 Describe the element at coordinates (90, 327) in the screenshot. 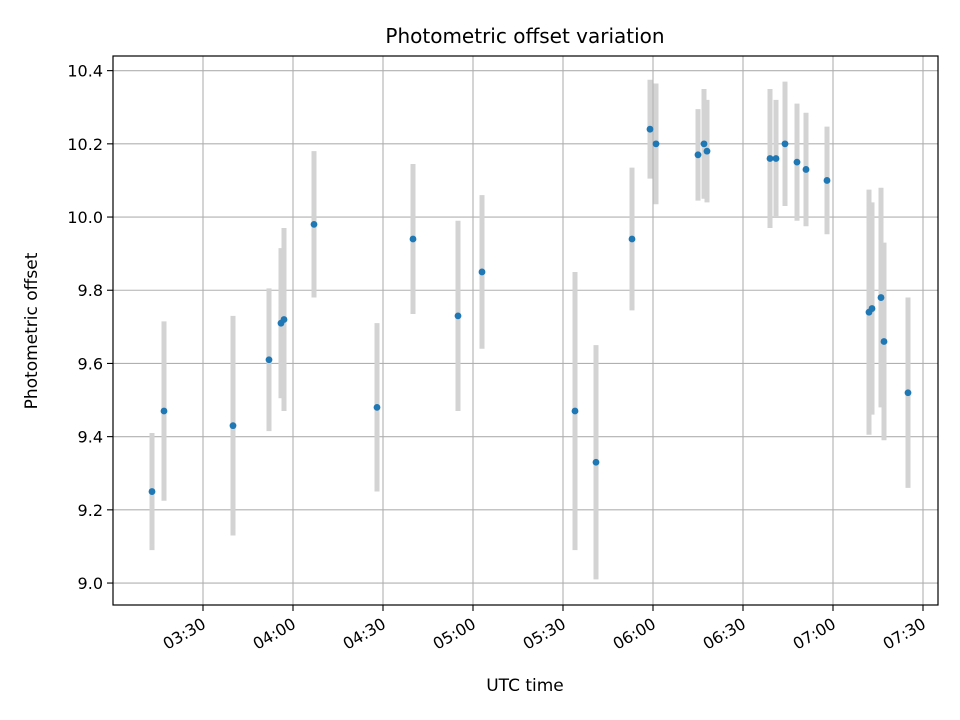

I see `y-axis: 9.0 9.2 9.4 9.6 9.8 10.0 10.2 10.4` at that location.